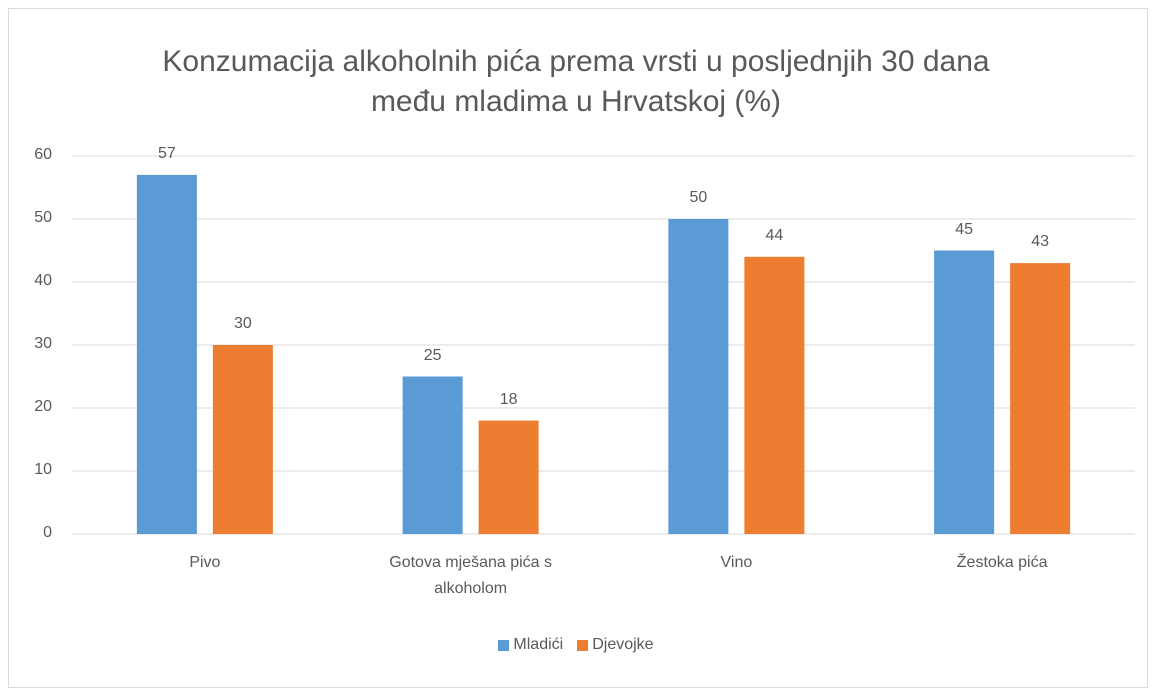 Image resolution: width=1152 pixels, height=688 pixels. What do you see at coordinates (43, 406) in the screenshot?
I see `y-tick-label: 20` at bounding box center [43, 406].